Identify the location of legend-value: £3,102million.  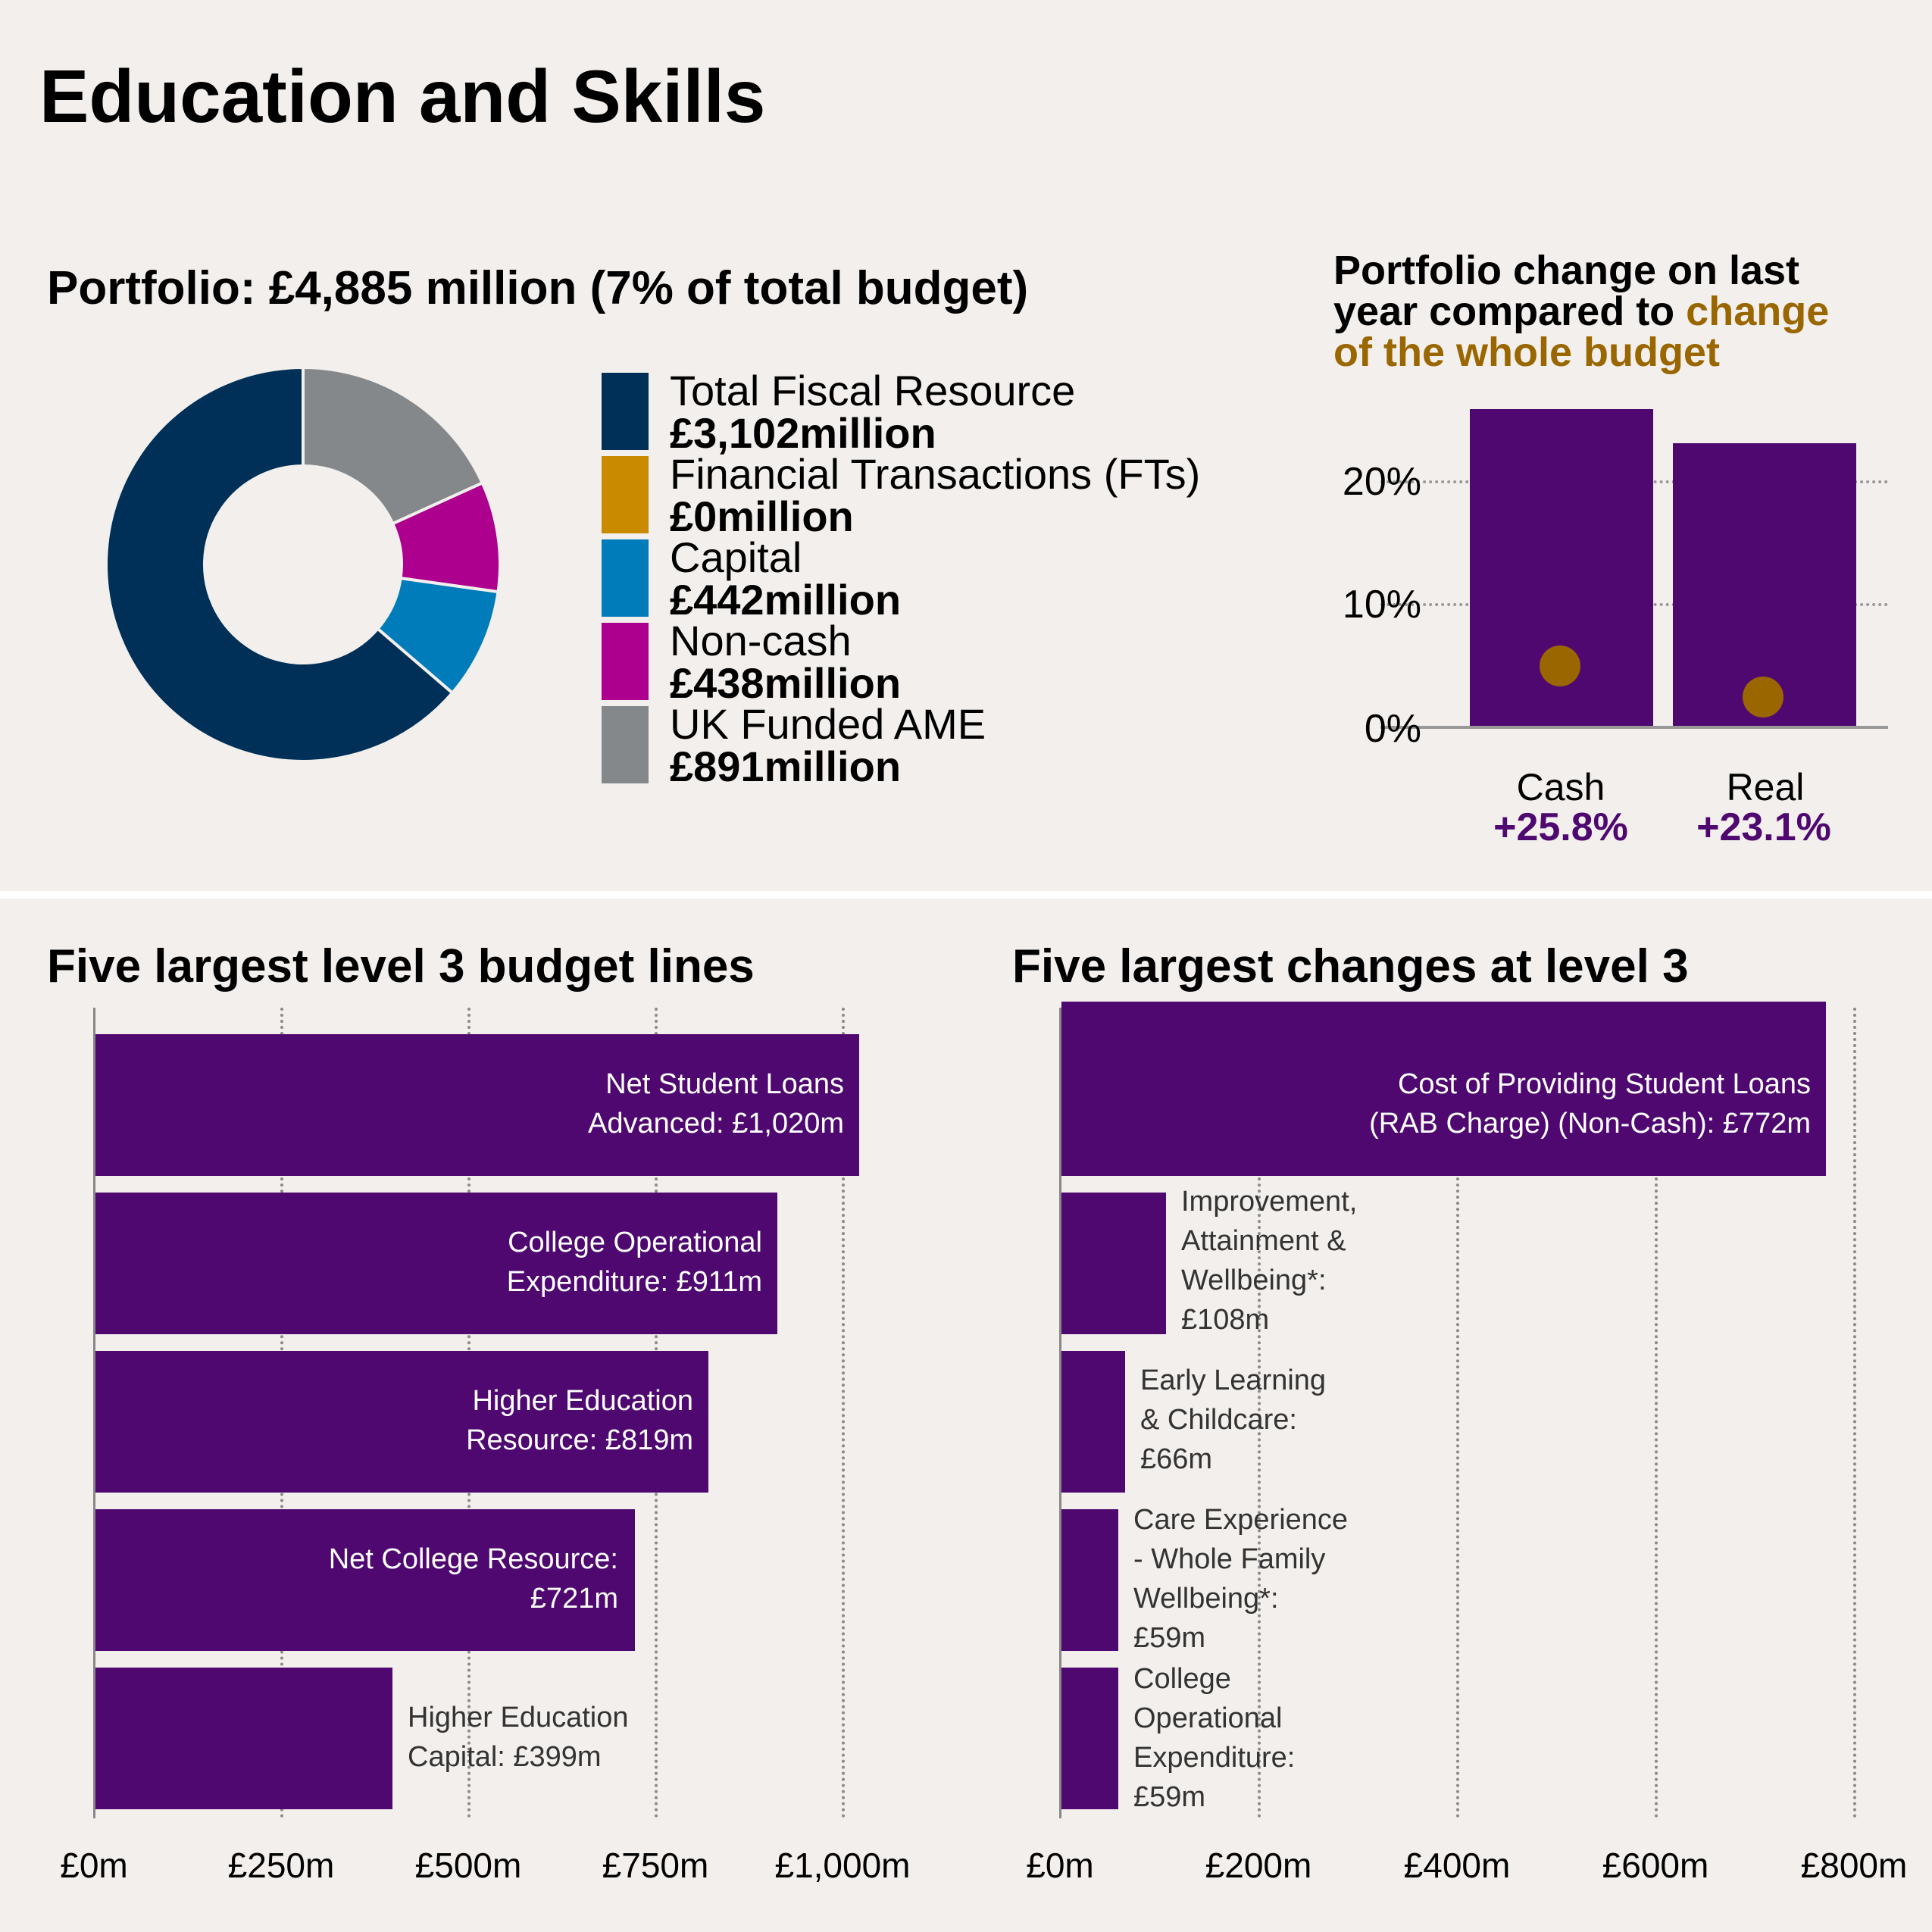
(803, 433).